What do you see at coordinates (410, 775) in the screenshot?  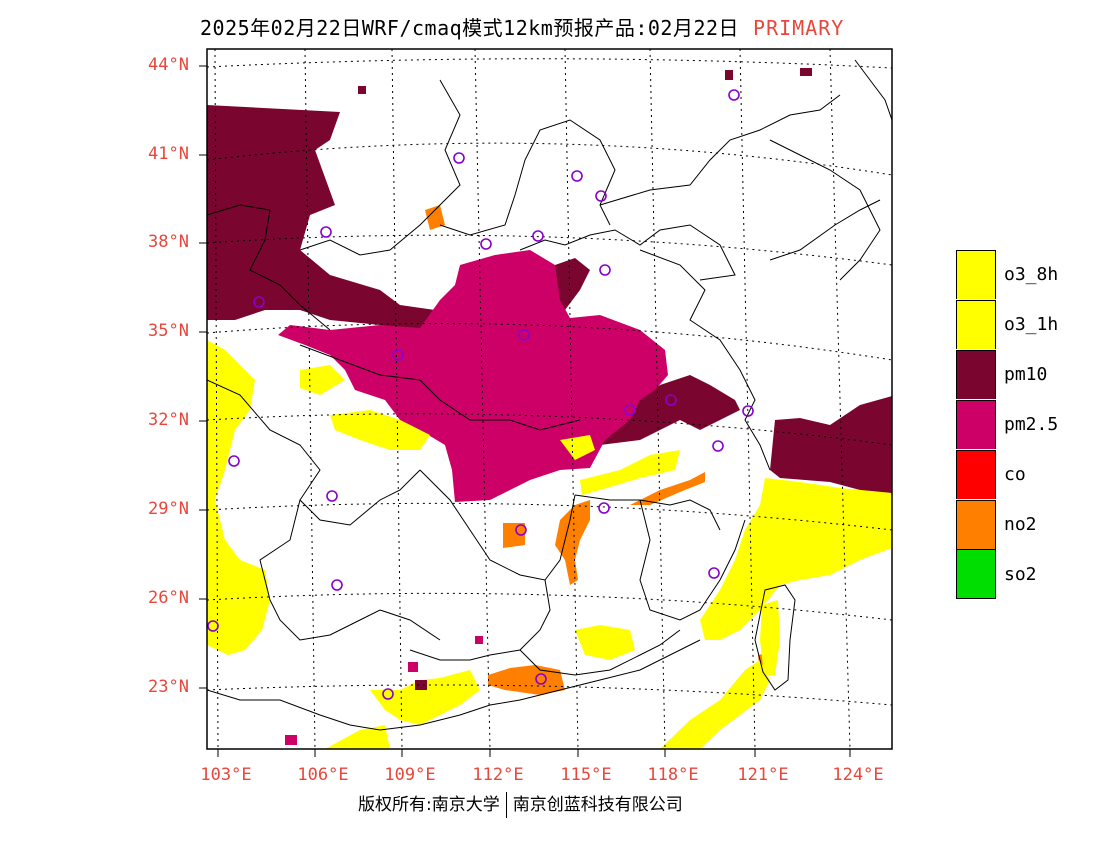 I see `lon-label-109: 109°E` at bounding box center [410, 775].